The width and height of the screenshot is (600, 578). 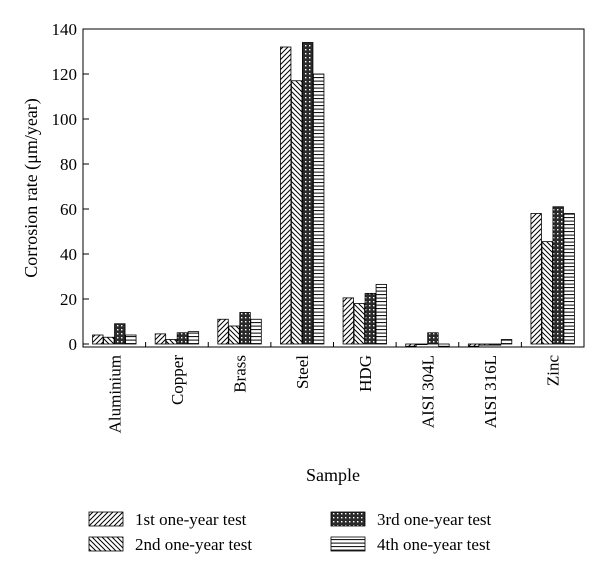 I want to click on category-label: AISI 304L, so click(x=427, y=391).